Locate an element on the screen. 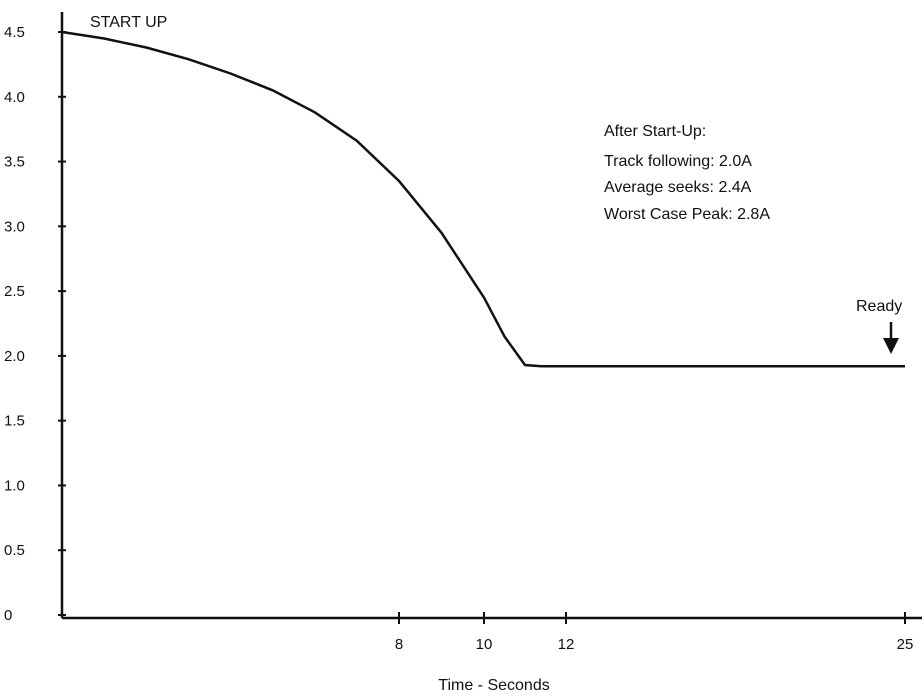 The image size is (924, 697). x-axis-title: Time - Seconds is located at coordinates (493, 685).